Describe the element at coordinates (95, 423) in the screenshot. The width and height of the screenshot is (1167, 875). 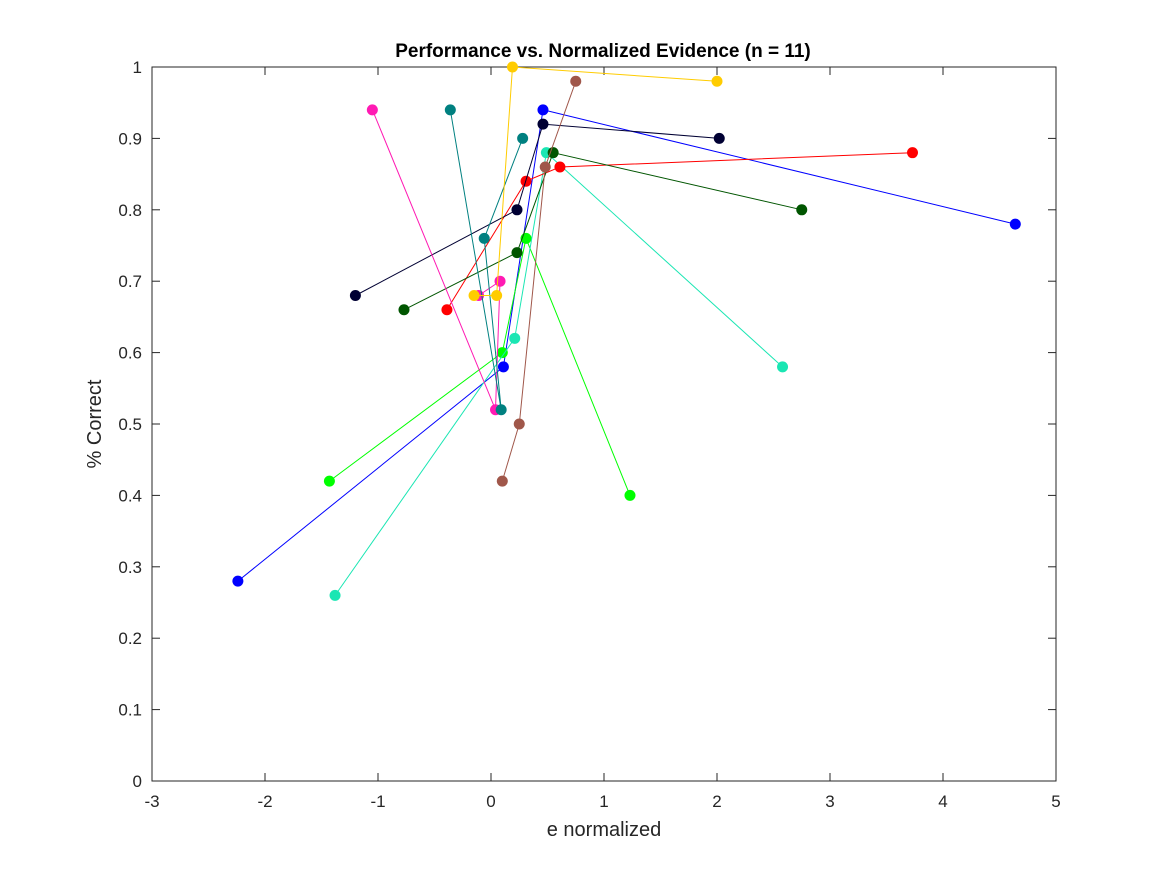
I see `y-axis-label: % Correct` at that location.